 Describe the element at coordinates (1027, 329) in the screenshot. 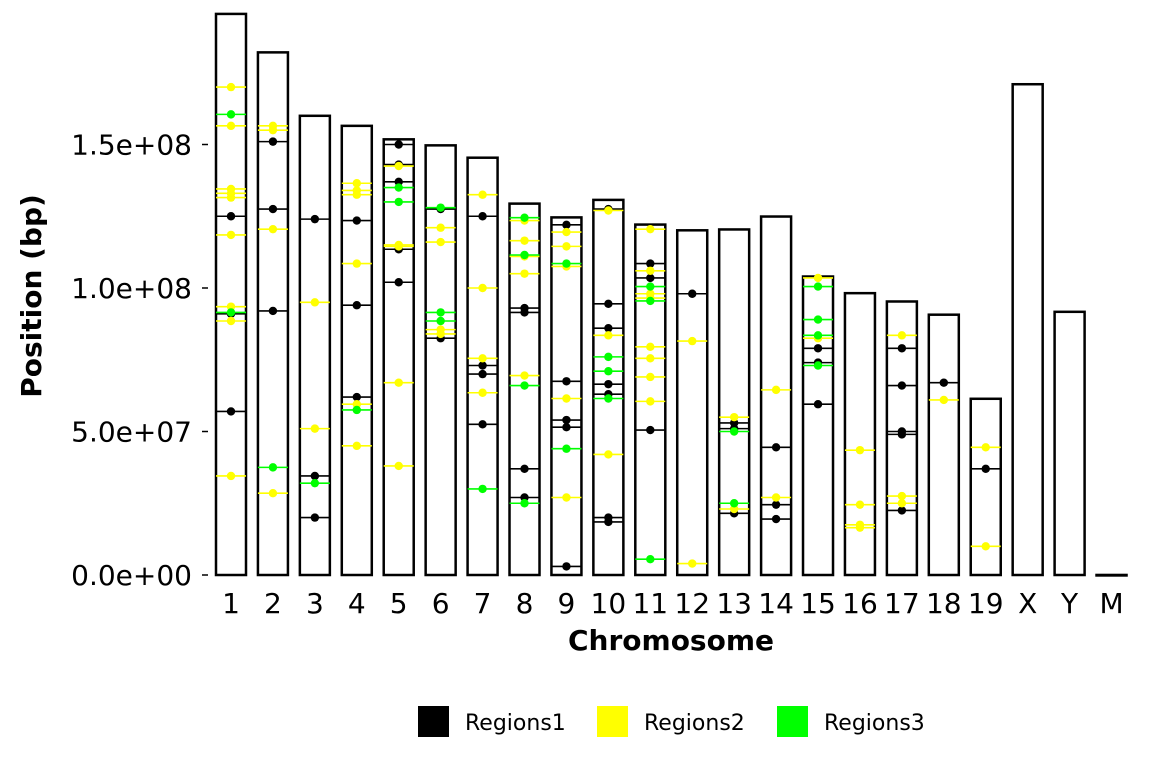

I see `chromosome-bar-X` at that location.